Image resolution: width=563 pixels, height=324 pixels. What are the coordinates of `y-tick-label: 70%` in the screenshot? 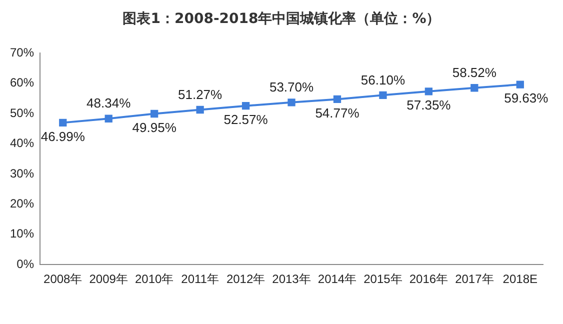 It's located at (22, 53).